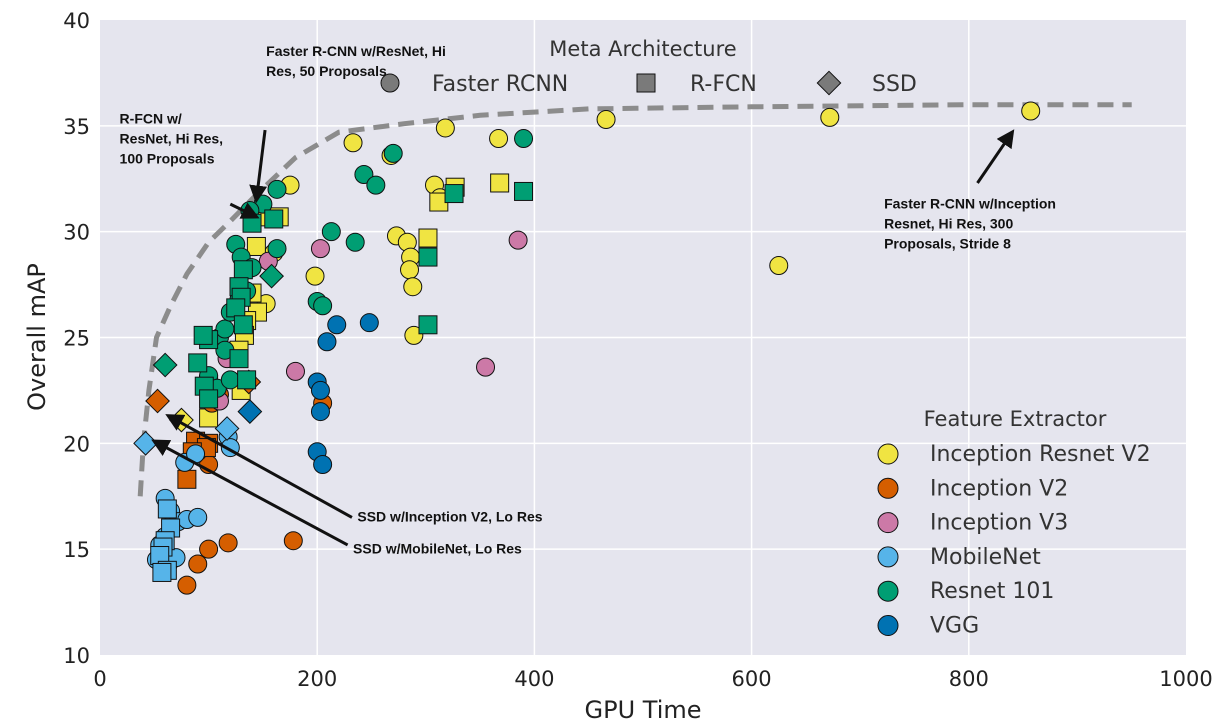 This screenshot has width=1222, height=727. What do you see at coordinates (76, 339) in the screenshot?
I see `y-tick-label: 25` at bounding box center [76, 339].